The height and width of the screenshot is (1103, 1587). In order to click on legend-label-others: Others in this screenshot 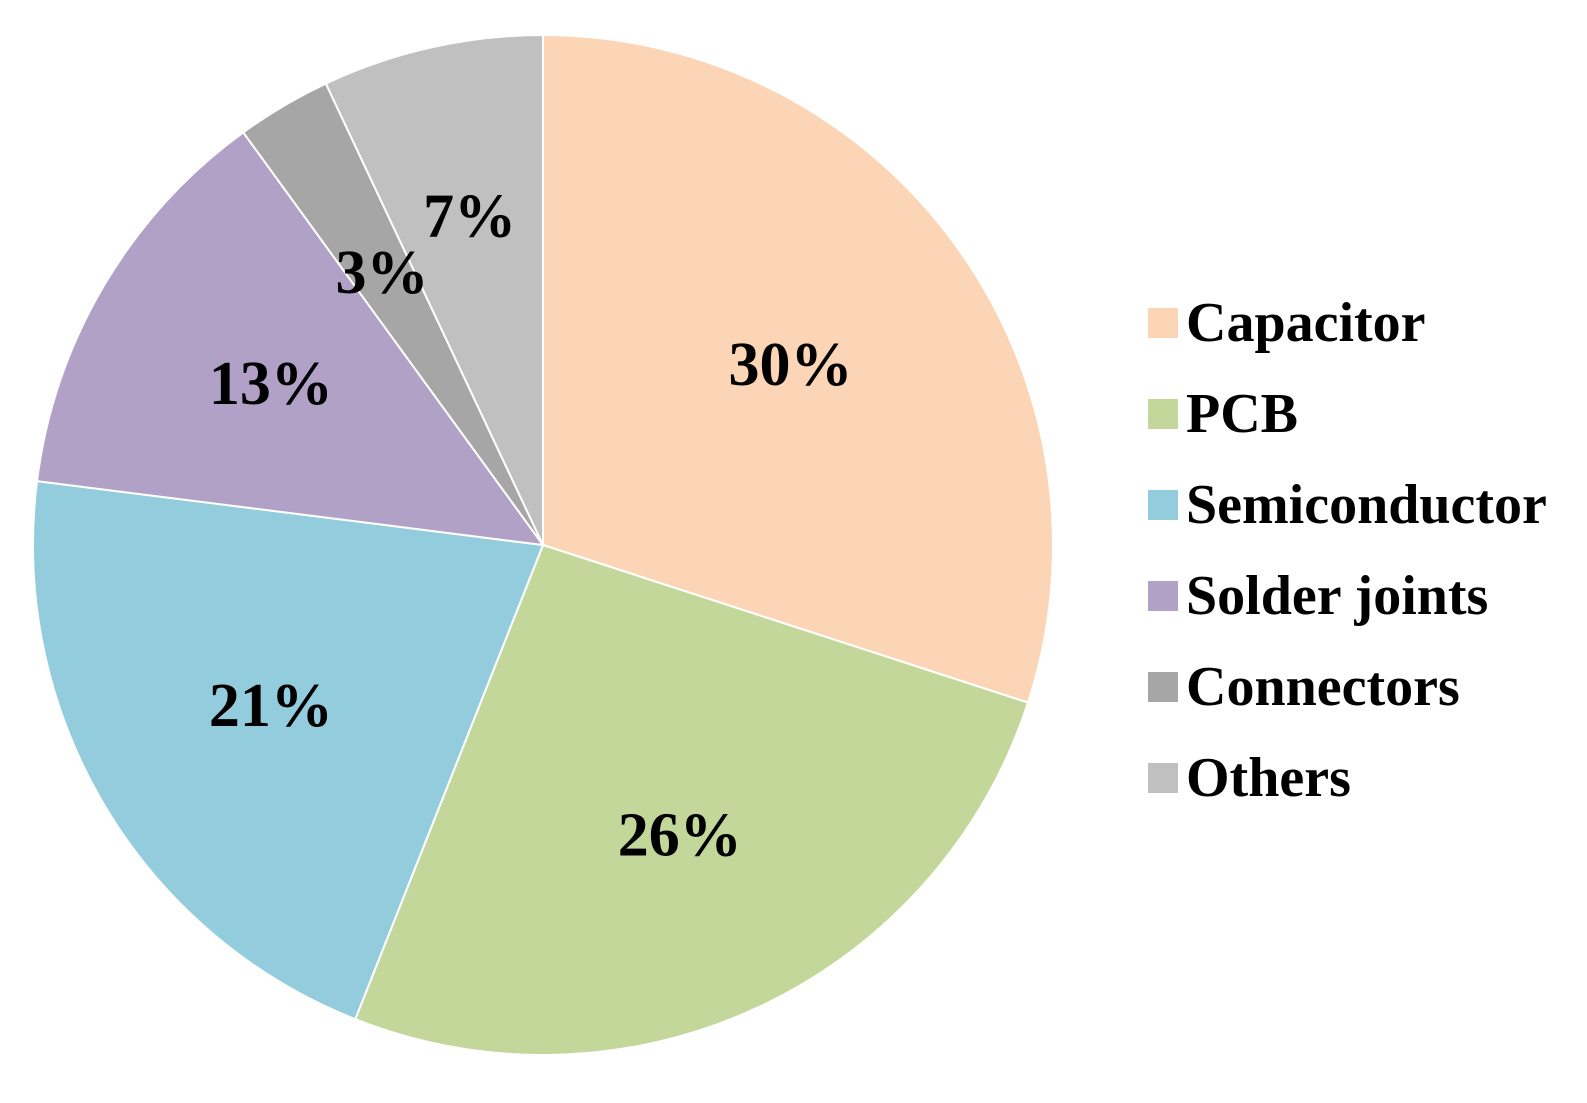, I will do `click(1268, 778)`.